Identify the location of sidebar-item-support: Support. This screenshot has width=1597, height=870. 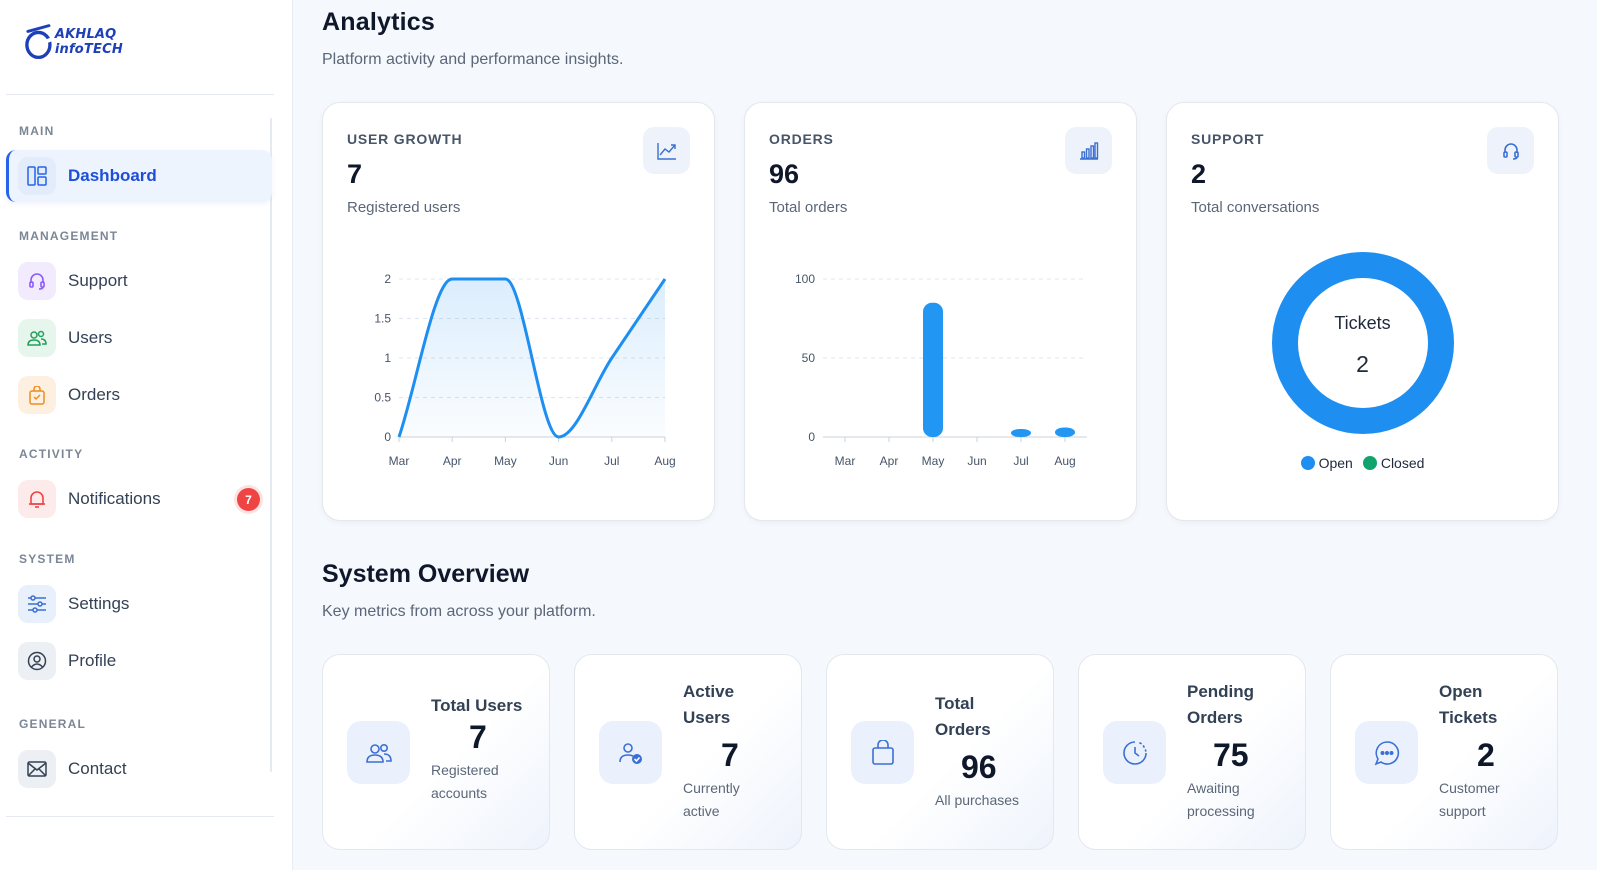
(139, 281).